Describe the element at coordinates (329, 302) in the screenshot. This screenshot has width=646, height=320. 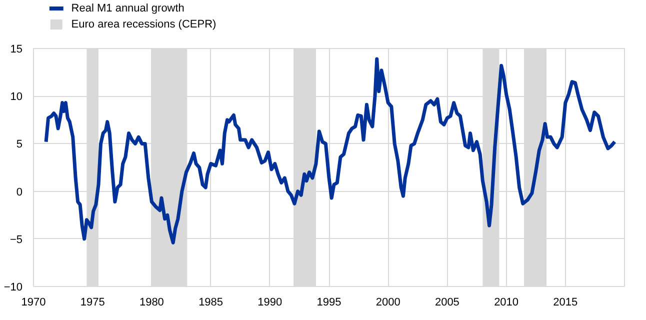
I see `x-tick-label: 1995` at that location.